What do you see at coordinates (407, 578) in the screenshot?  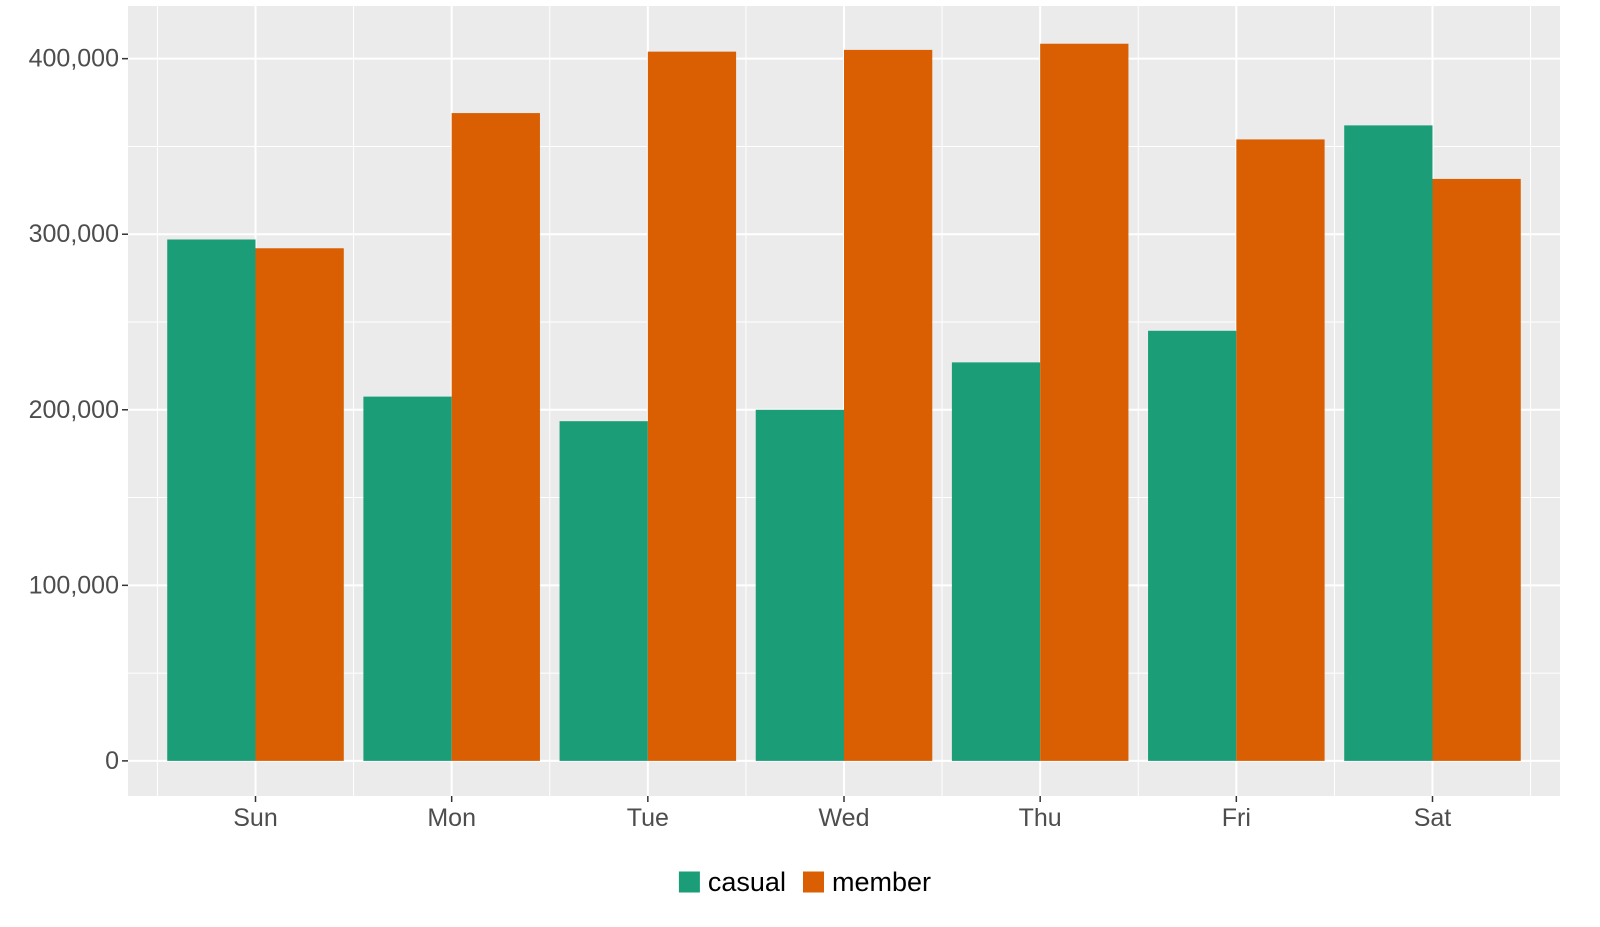 I see `bar-casual-mon` at bounding box center [407, 578].